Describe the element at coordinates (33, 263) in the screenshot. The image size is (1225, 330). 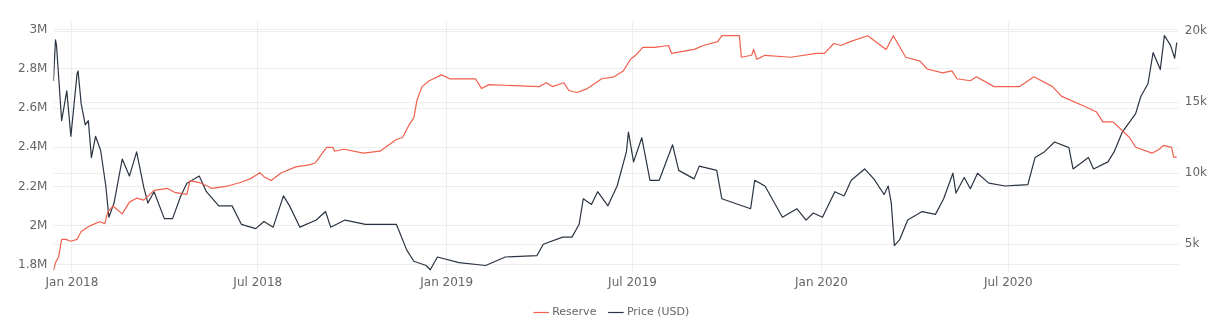
I see `y-tick-label: 1.8M` at that location.